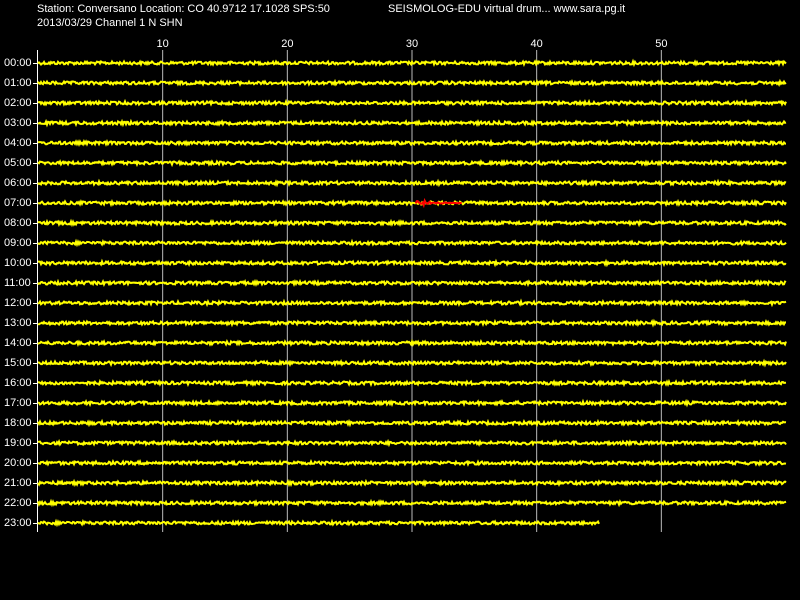 The height and width of the screenshot is (600, 800). I want to click on hour-label: 08:00, so click(18, 223).